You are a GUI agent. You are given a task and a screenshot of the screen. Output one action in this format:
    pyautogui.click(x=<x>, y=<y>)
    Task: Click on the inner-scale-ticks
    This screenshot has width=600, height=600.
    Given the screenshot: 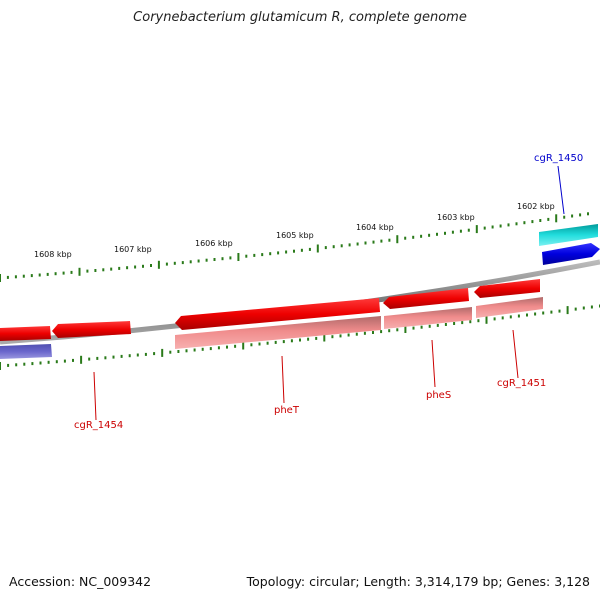 What is the action you would take?
    pyautogui.click(x=300, y=337)
    